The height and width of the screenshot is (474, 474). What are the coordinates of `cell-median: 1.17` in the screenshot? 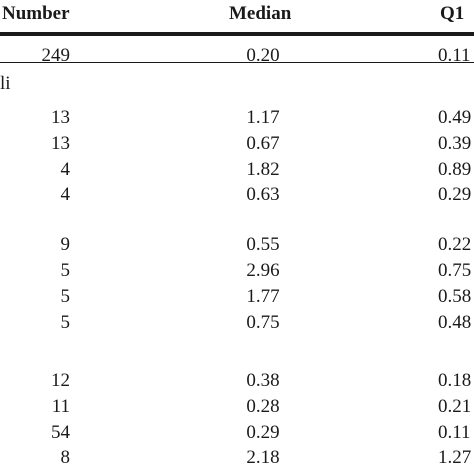 It's located at (263, 117).